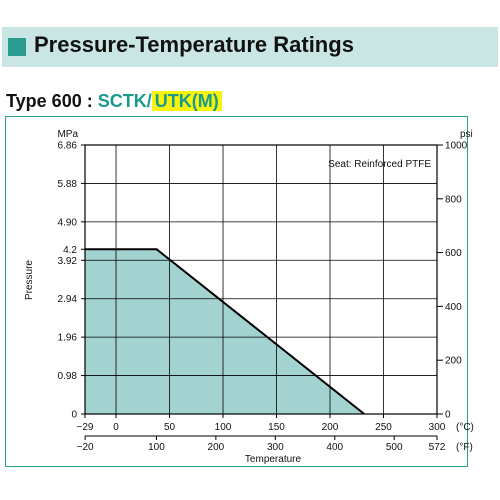 Image resolution: width=500 pixels, height=500 pixels. What do you see at coordinates (330, 427) in the screenshot?
I see `x-bottom-tick-label: 200` at bounding box center [330, 427].